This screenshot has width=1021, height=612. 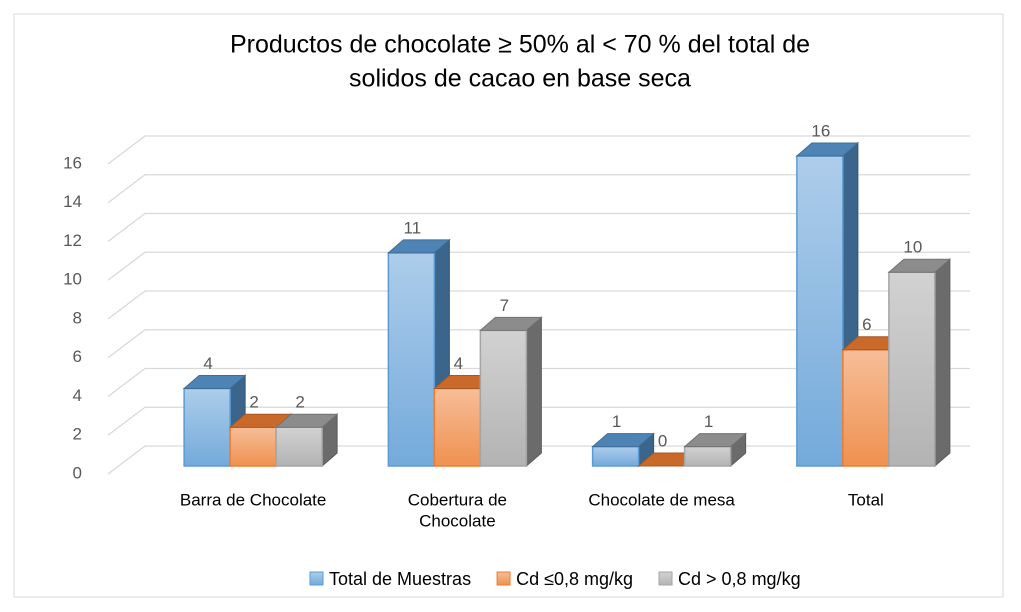 What do you see at coordinates (661, 499) in the screenshot?
I see `x-tick-label: Chocolate de mesa` at bounding box center [661, 499].